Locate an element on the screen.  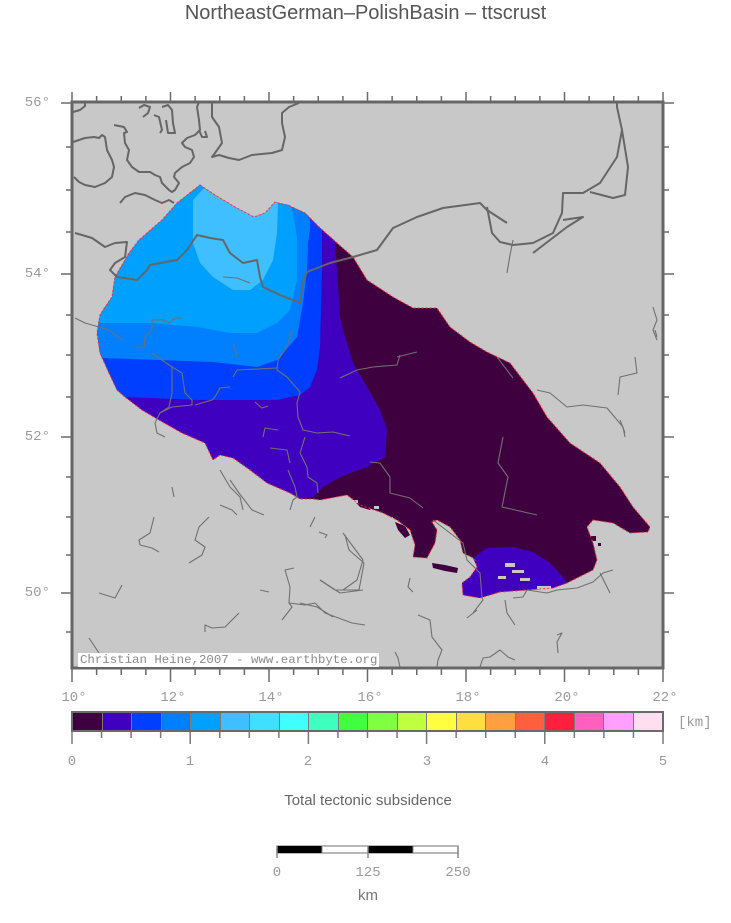
lat-label-50: 50° is located at coordinates (37, 593).